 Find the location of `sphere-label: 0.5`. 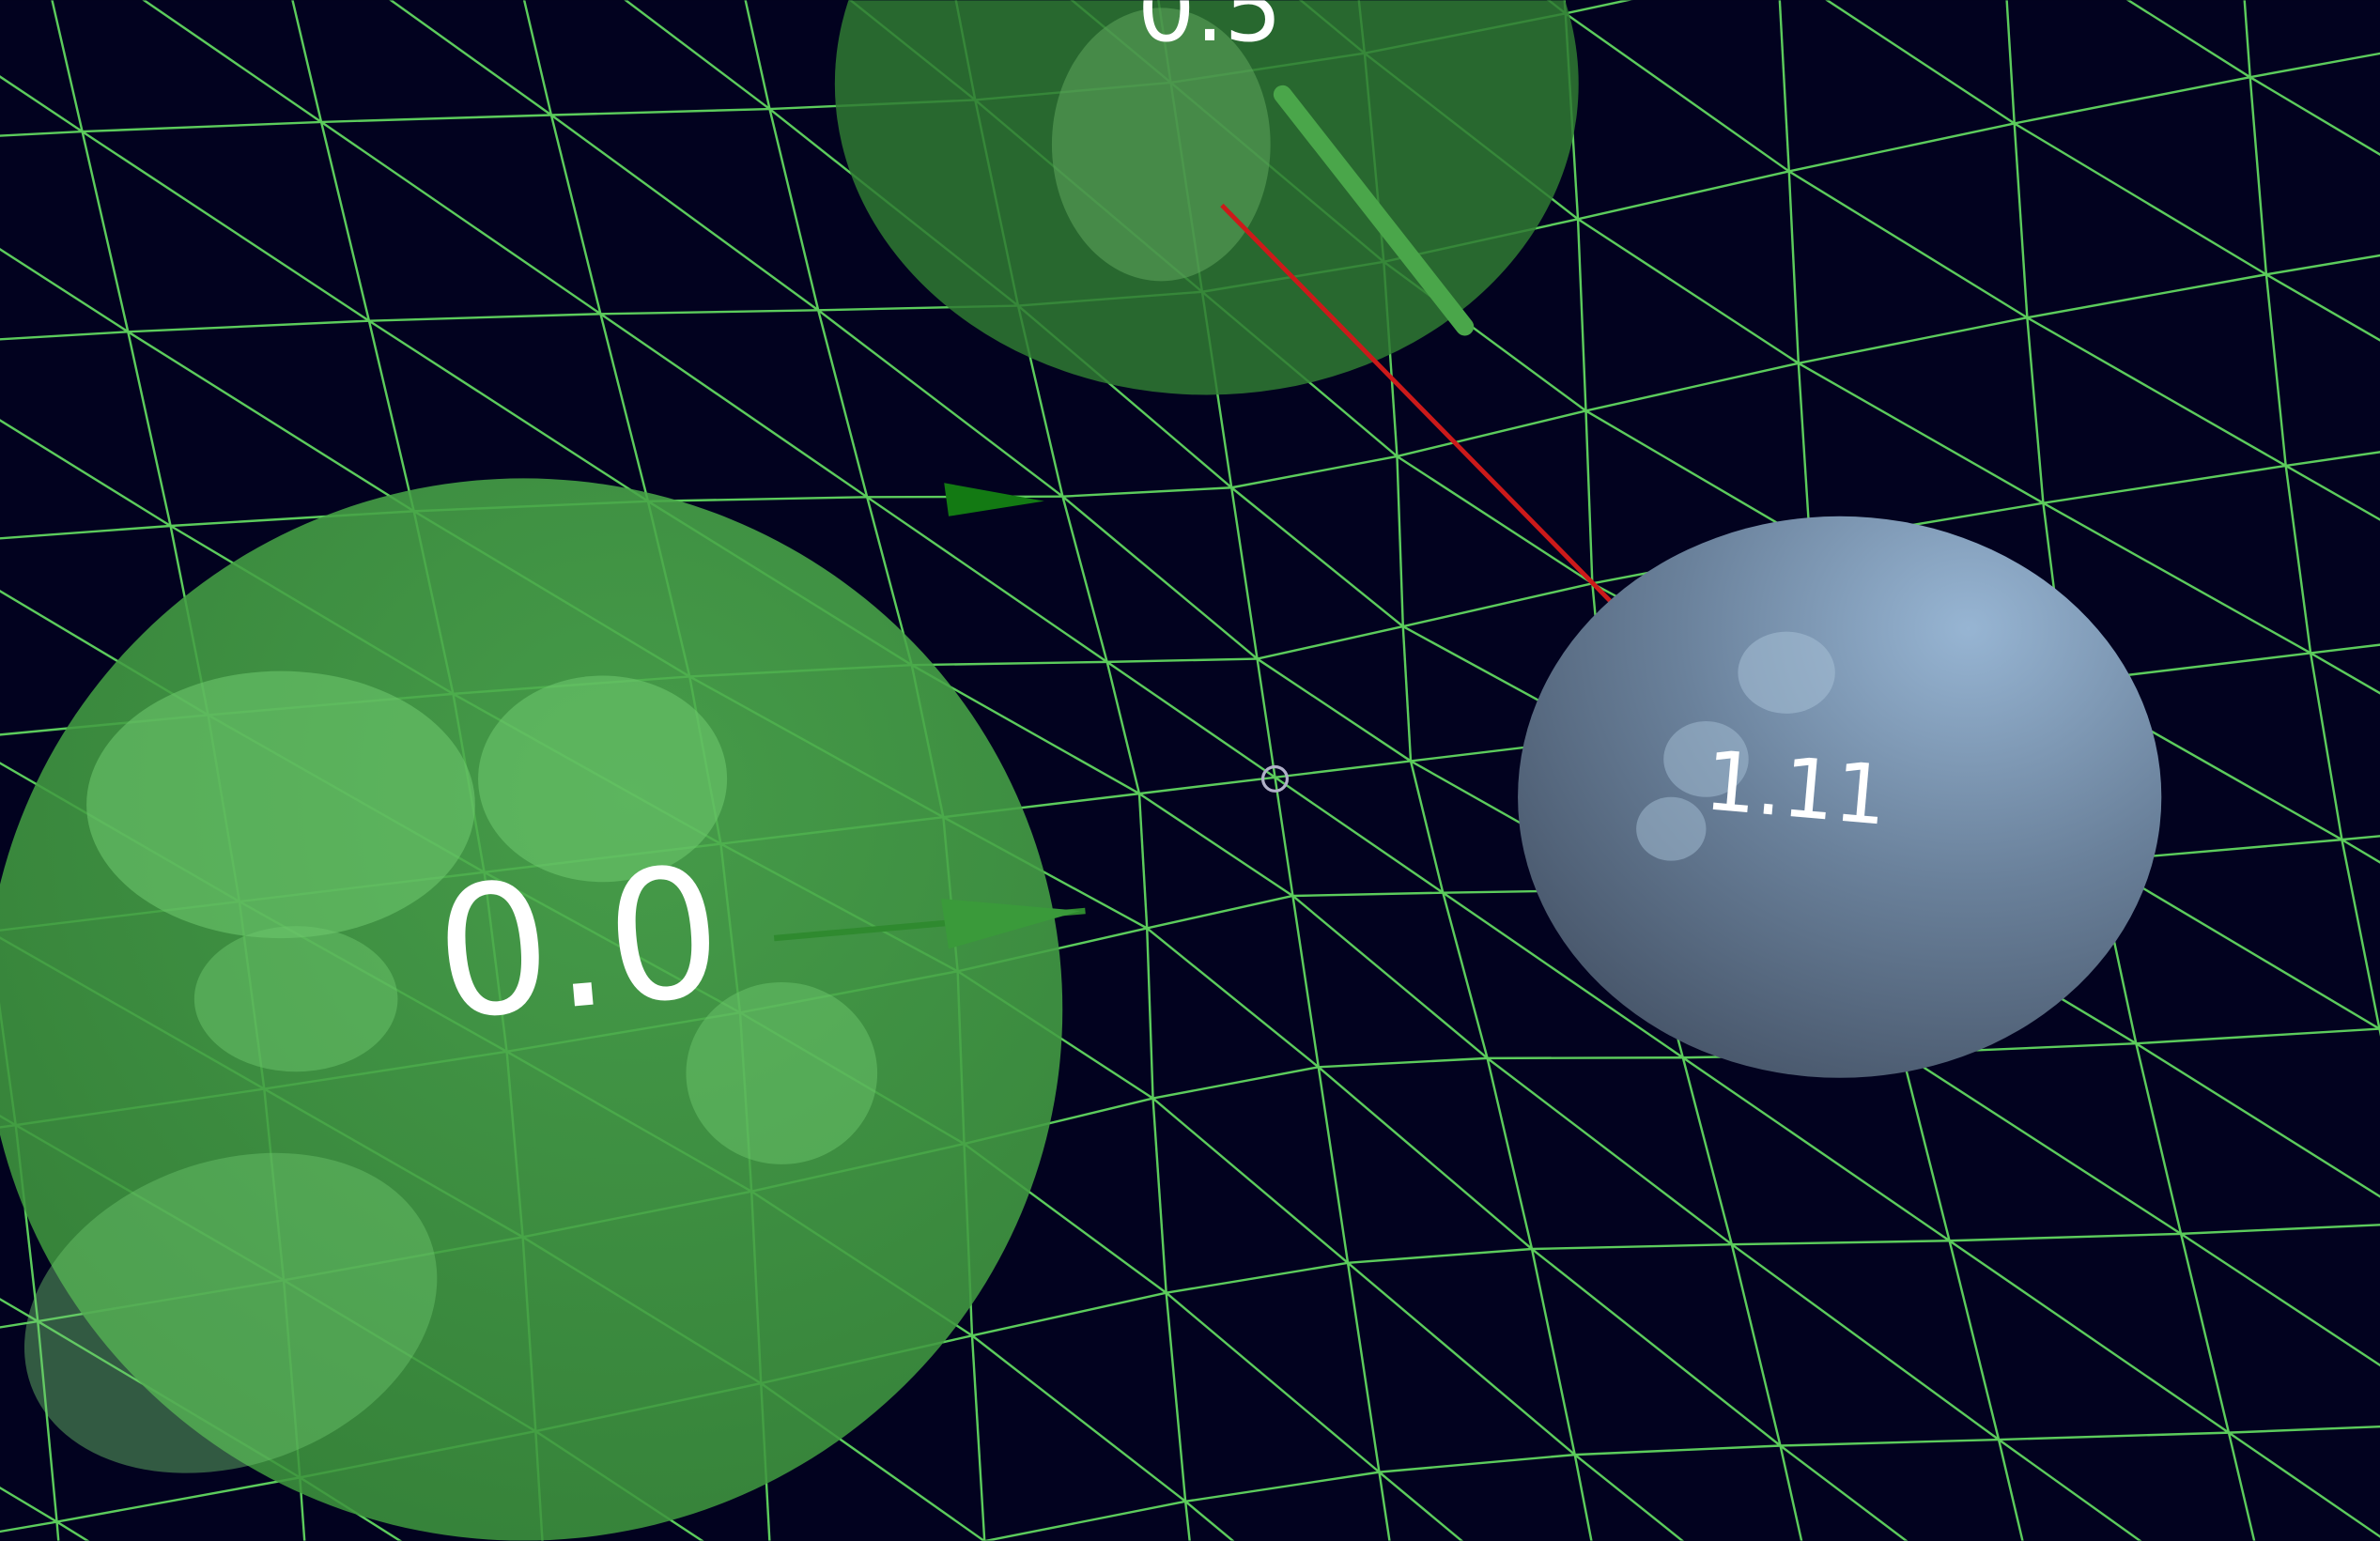

sphere-label: 0.5 is located at coordinates (1209, 31).